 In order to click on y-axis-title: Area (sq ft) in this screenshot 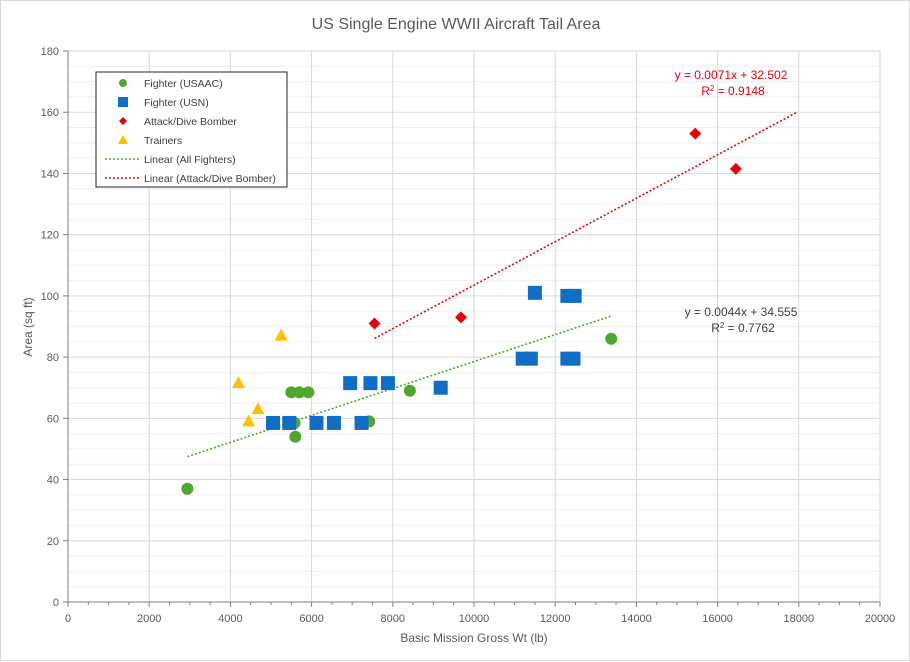, I will do `click(28, 326)`.